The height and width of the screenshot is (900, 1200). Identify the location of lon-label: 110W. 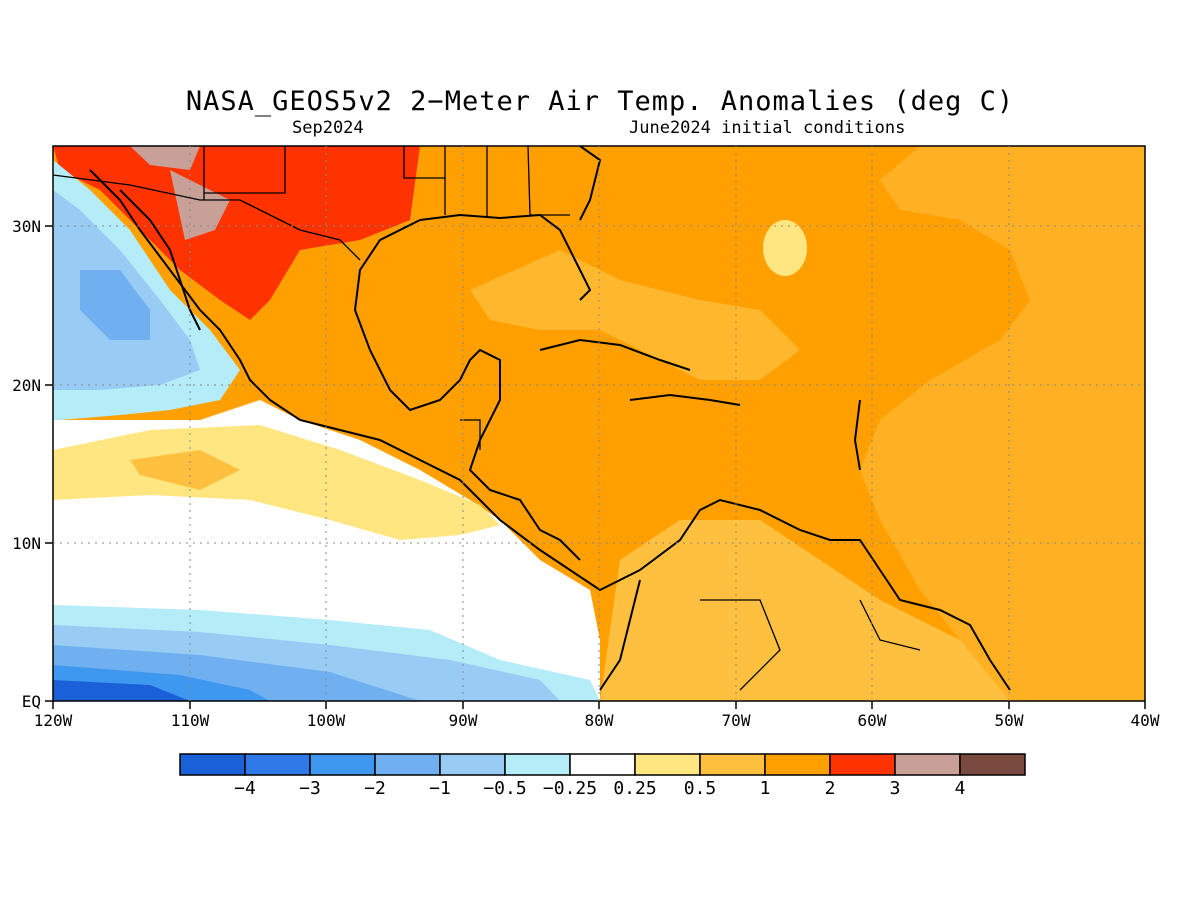
(190, 720).